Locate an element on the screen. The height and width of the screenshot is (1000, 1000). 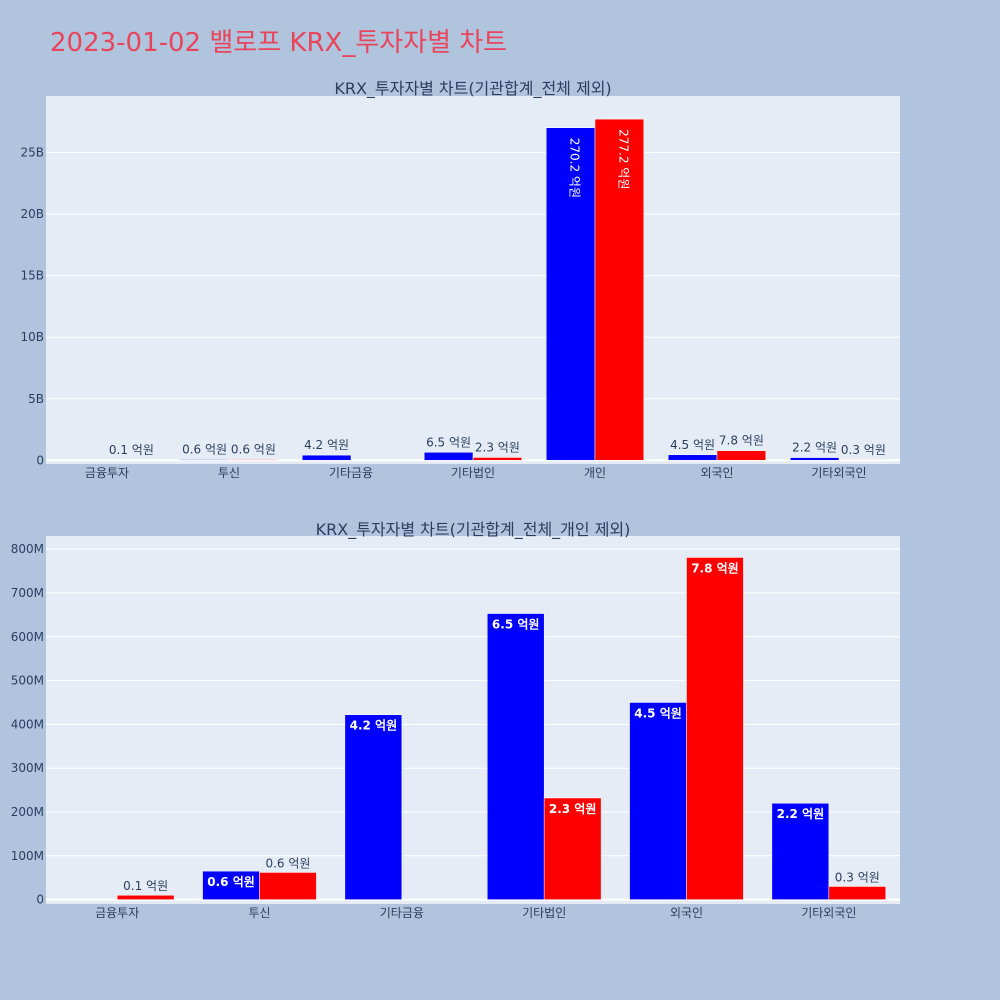
y-tick-label: 500M is located at coordinates (27, 681).